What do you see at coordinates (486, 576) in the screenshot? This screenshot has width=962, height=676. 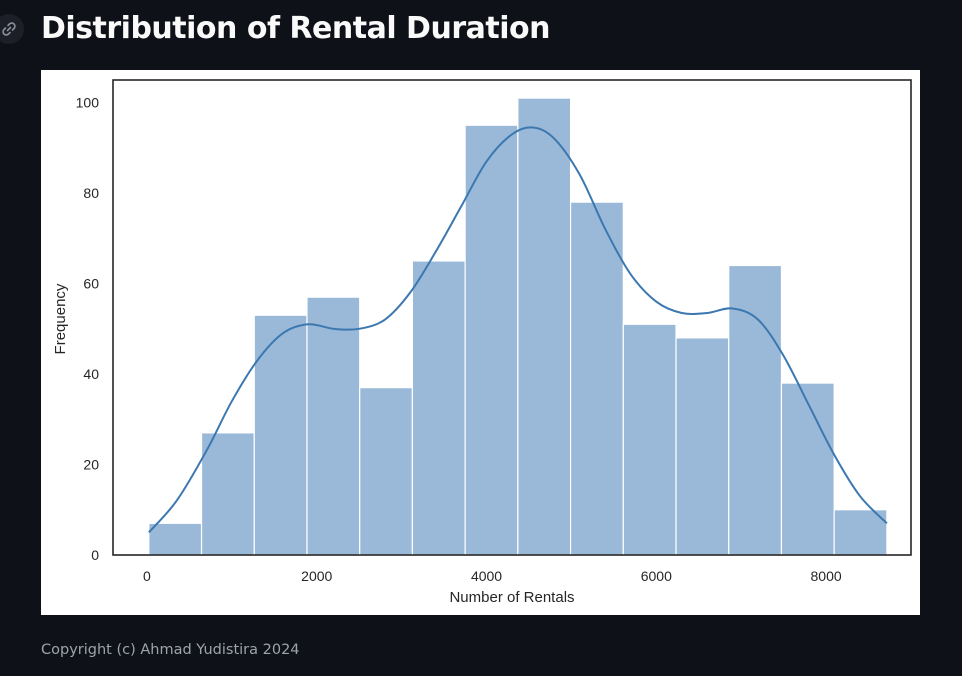 I see `x-tick-label: 4000` at bounding box center [486, 576].